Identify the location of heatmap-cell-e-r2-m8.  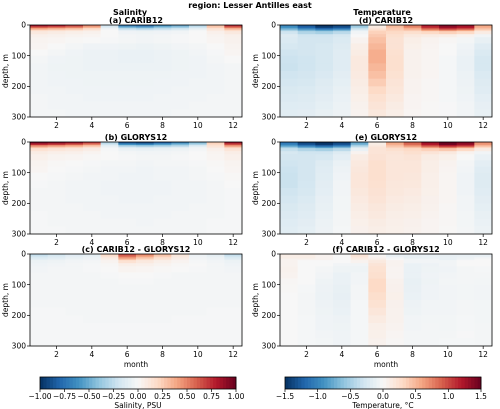
(412, 146).